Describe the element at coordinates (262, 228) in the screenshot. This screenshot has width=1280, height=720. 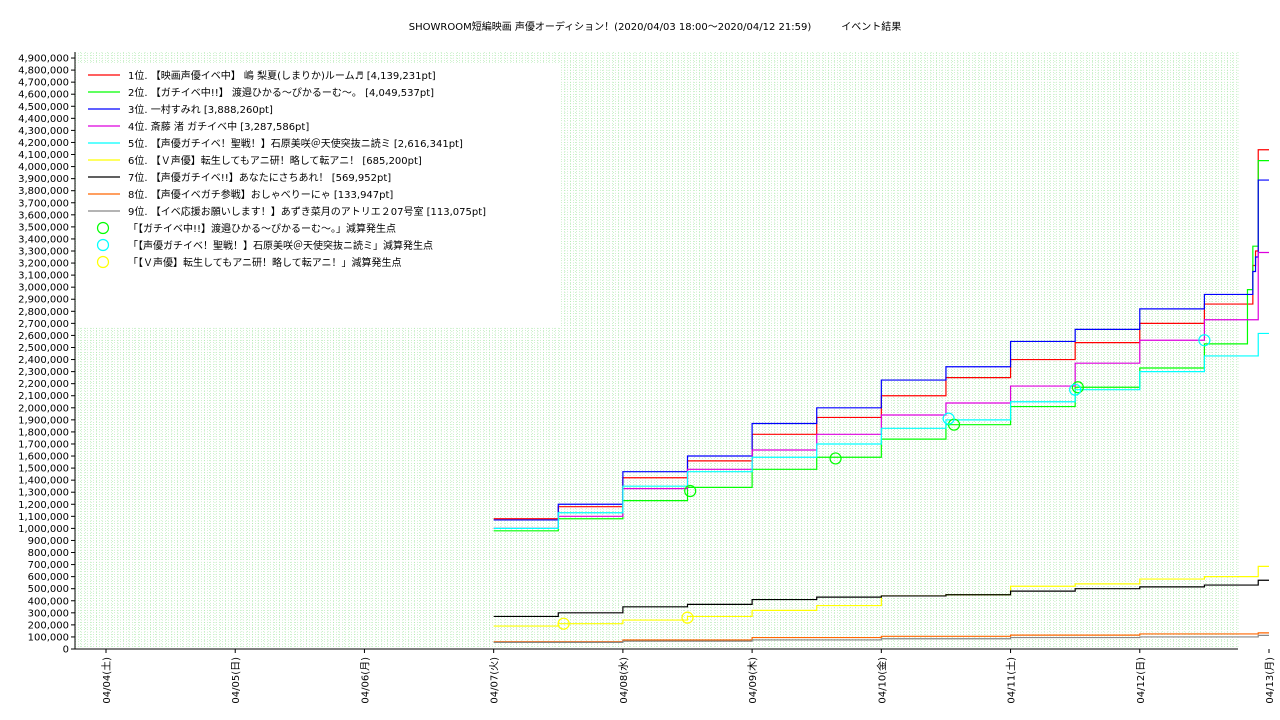
I see `legend-label: 「【ガチイベ中!!】渡邉ひかる〜ぴかるーむ〜。」減算発生点` at that location.